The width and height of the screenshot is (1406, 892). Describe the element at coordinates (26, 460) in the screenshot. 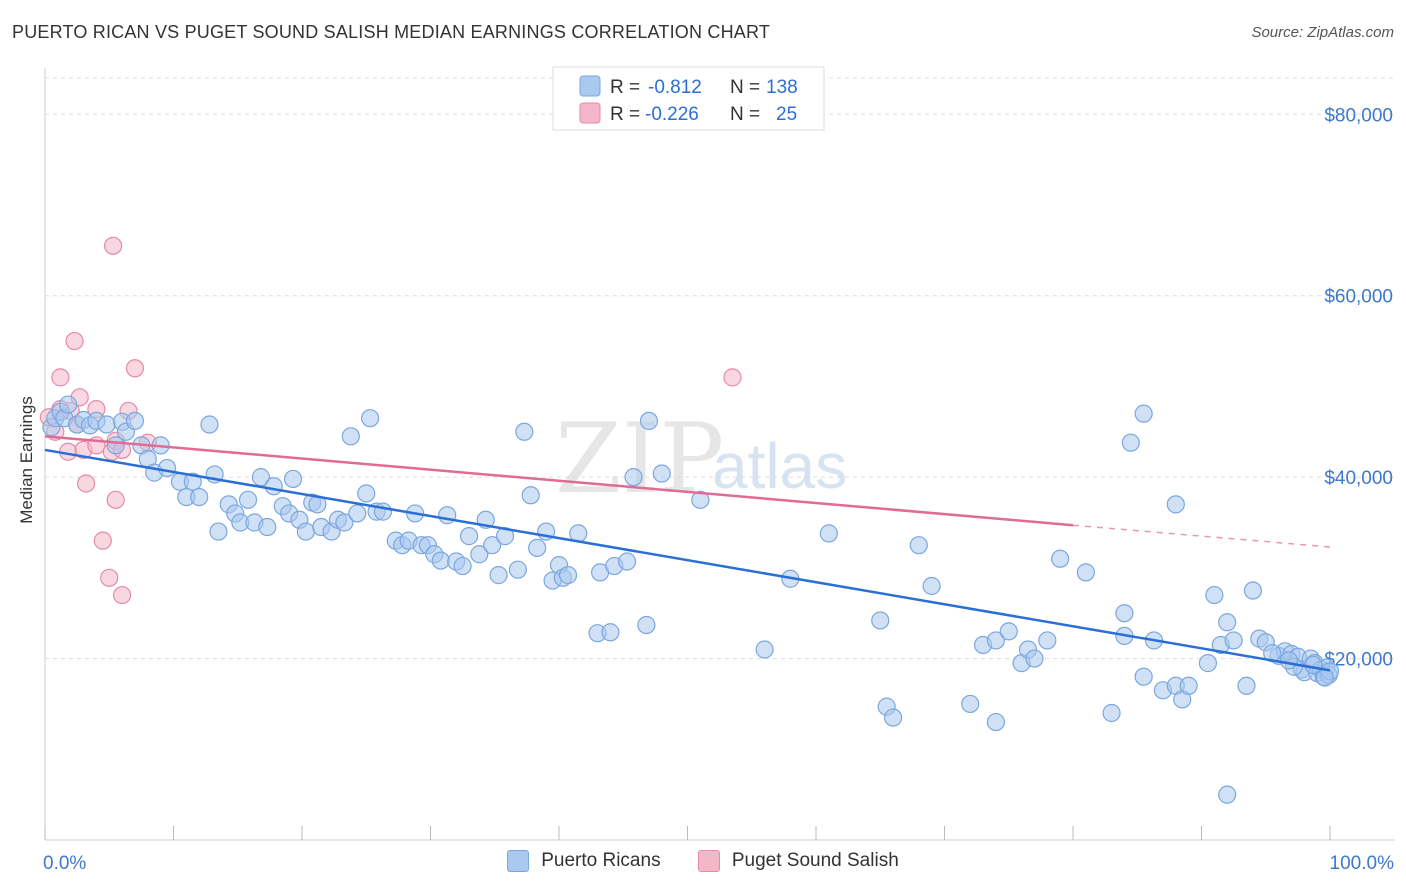

I see `y-axis-label: Median Earnings` at that location.